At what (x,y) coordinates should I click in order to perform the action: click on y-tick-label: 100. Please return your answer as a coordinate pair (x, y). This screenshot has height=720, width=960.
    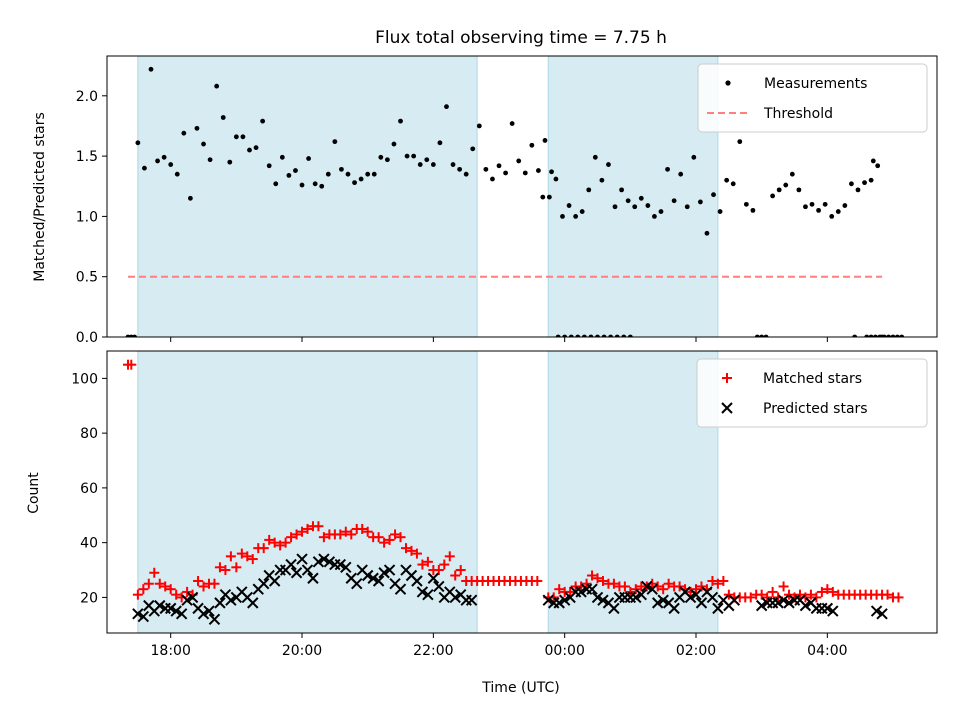
    Looking at the image, I should click on (84, 379).